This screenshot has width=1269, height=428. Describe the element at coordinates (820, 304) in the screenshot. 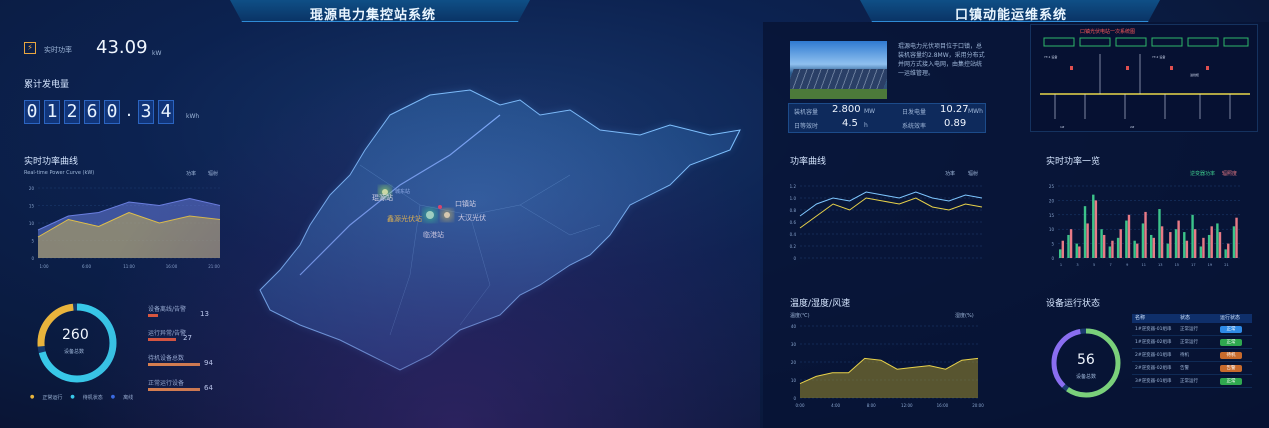

I see `env-title: 温度/湿度/风速` at that location.